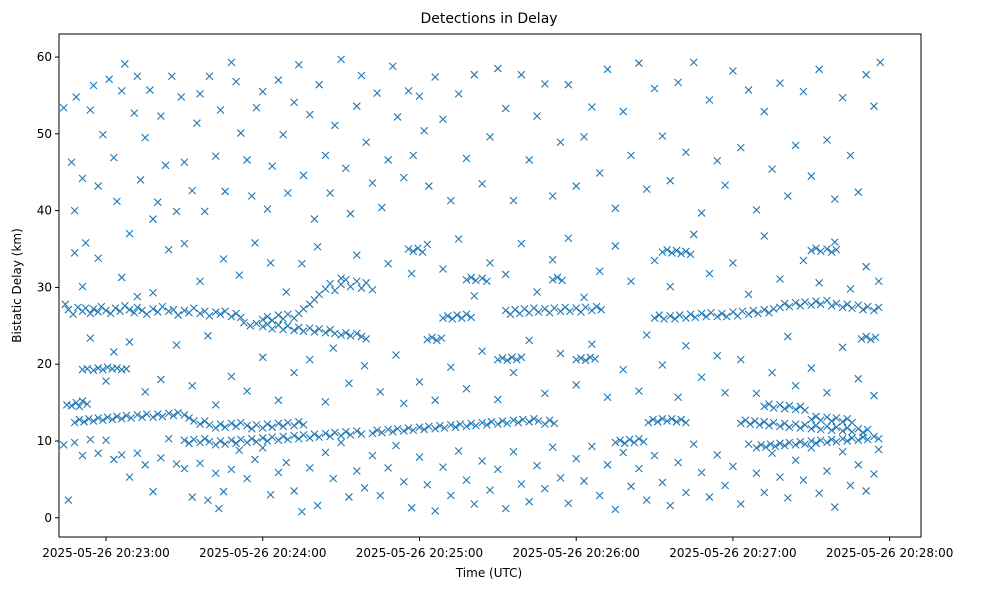 Image resolution: width=988 pixels, height=594 pixels. Describe the element at coordinates (419, 553) in the screenshot. I see `x-tick-label: 2025-05-26 20:25:00` at that location.